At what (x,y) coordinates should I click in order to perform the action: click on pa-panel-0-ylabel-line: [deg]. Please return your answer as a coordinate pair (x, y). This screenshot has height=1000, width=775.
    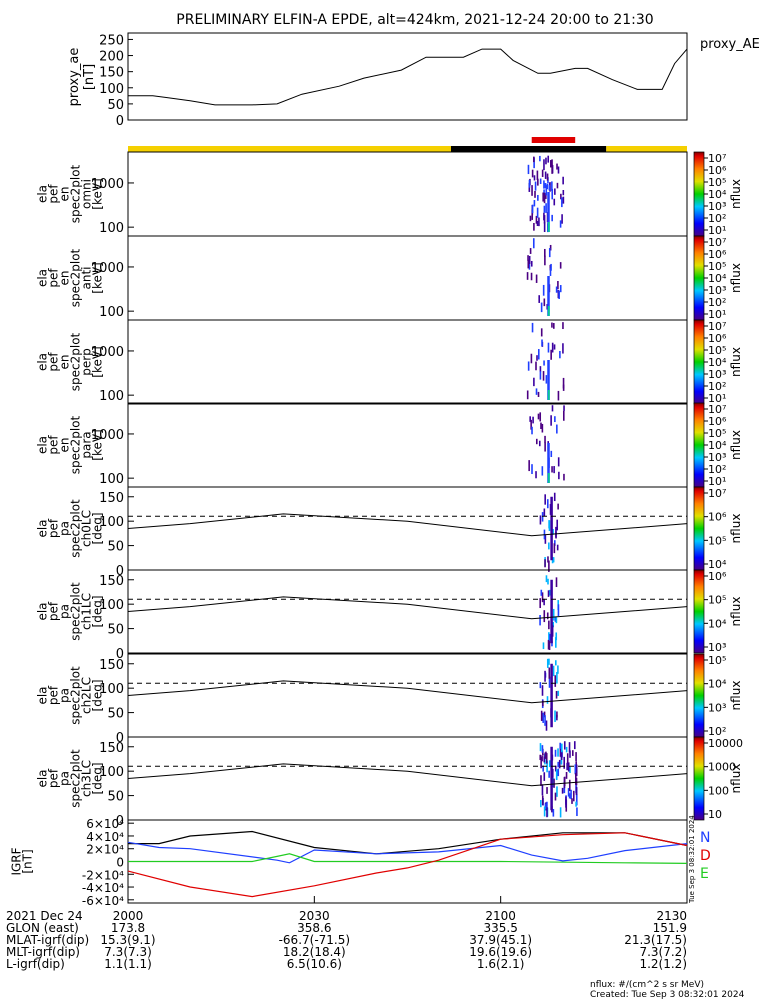
    Looking at the image, I should click on (98, 529).